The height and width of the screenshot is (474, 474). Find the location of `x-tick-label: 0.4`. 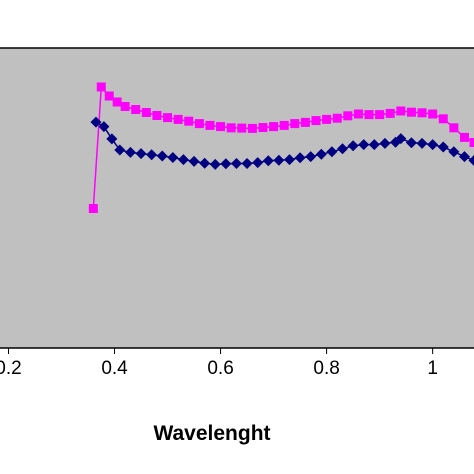

x-tick-label: 0.4 is located at coordinates (114, 368).